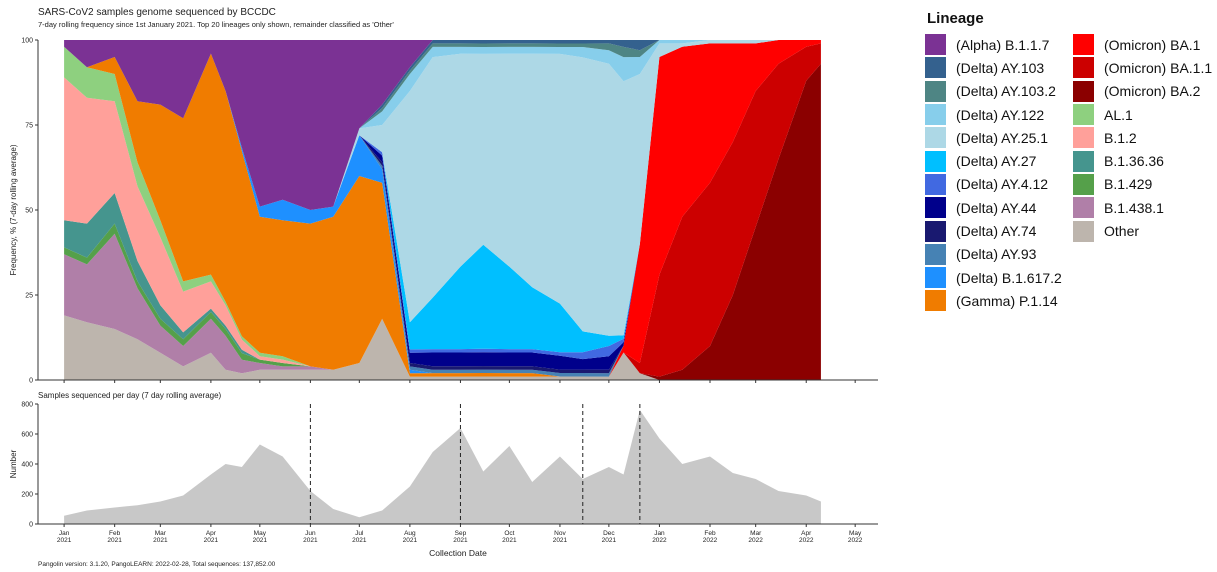 The height and width of the screenshot is (572, 1217). I want to click on legend-label: (Delta) AY.25.1, so click(1002, 137).